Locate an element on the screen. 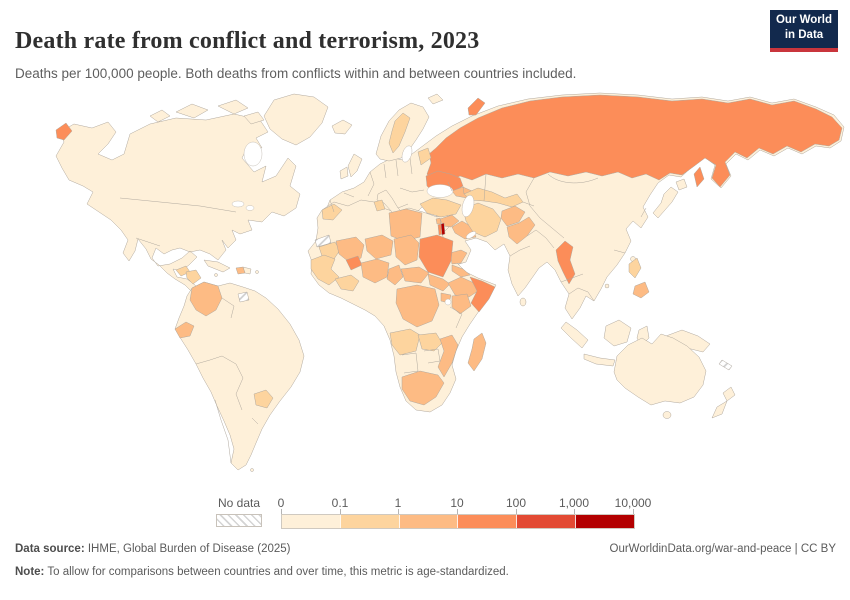 Image resolution: width=850 pixels, height=600 pixels. country-kenya is located at coordinates (461, 304).